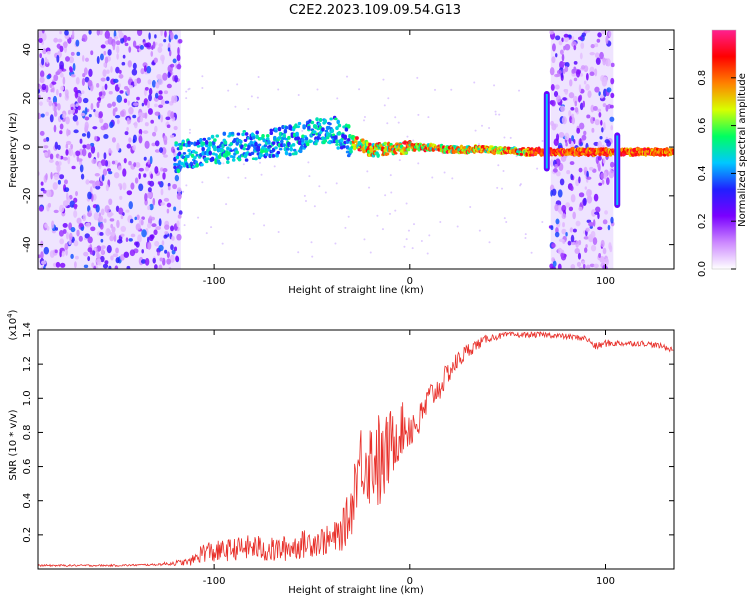 The width and height of the screenshot is (750, 600). Describe the element at coordinates (27, 98) in the screenshot. I see `spectrogram-y-tick-label: 20` at that location.